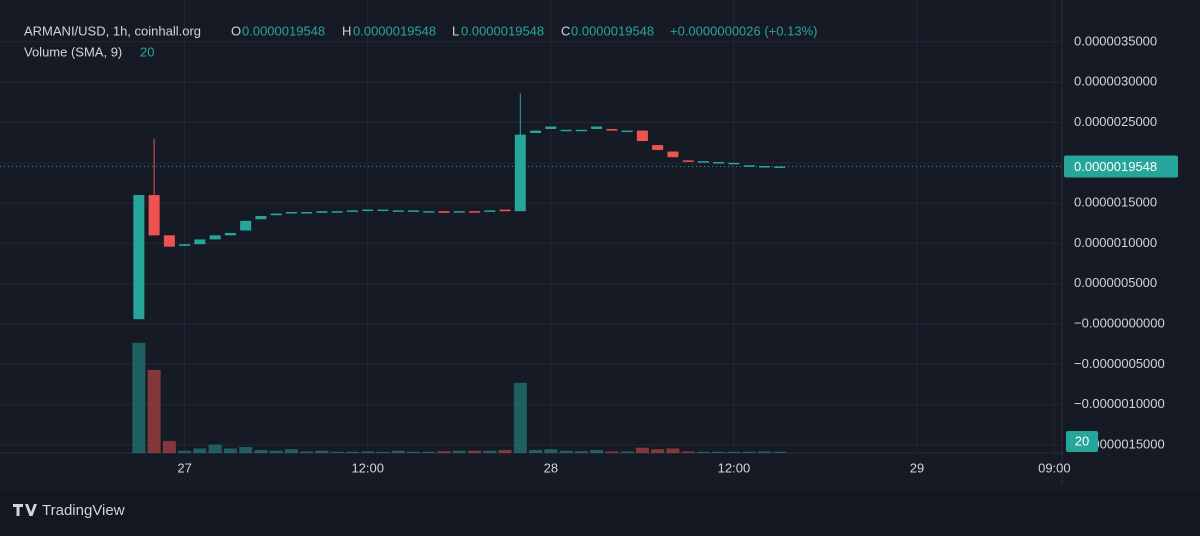 The image size is (1200, 536). Describe the element at coordinates (1115, 40) in the screenshot. I see `y-tick-label: 0.0000035000` at that location.